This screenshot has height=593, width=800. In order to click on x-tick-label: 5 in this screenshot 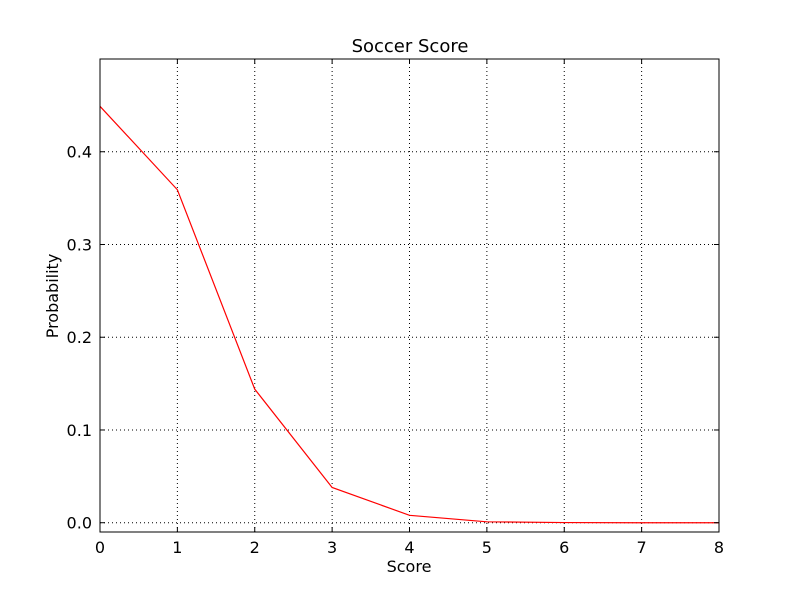, I will do `click(487, 547)`.